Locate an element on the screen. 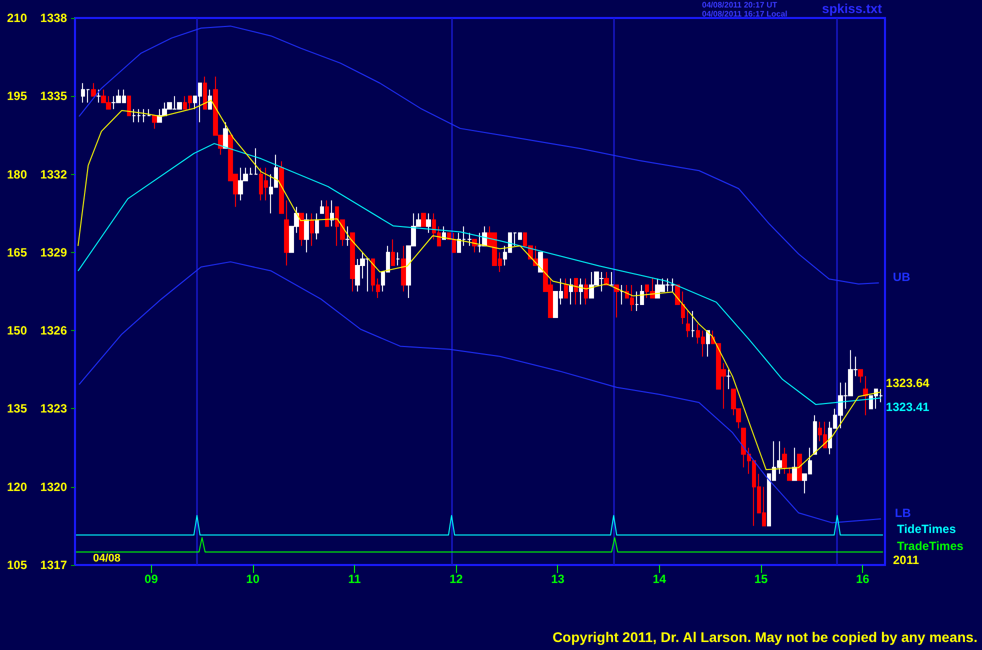 The height and width of the screenshot is (650, 982). y-tick-label: 1323 is located at coordinates (54, 409).